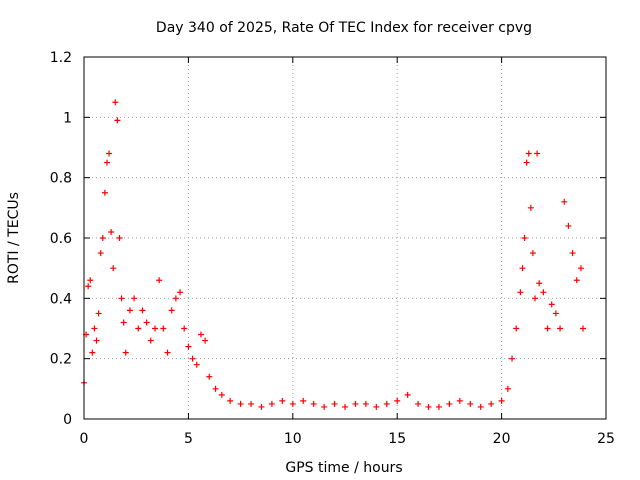 The width and height of the screenshot is (640, 480). What do you see at coordinates (397, 439) in the screenshot?
I see `x-tick-label: 15` at bounding box center [397, 439].